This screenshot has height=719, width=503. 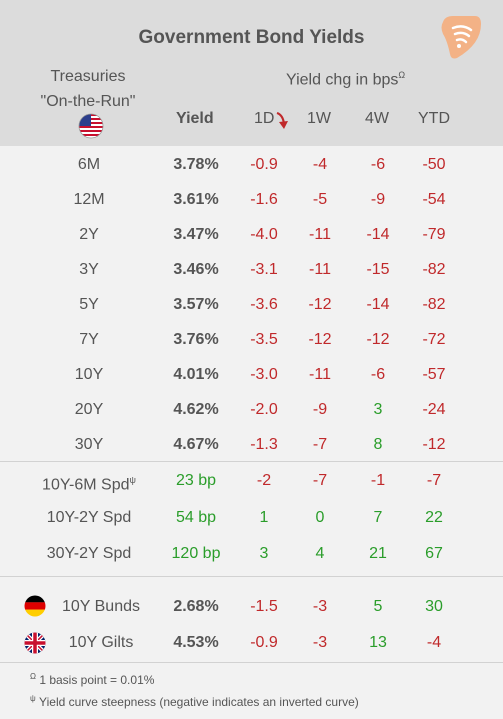 What do you see at coordinates (35, 643) in the screenshot?
I see `uk-flag-icon` at bounding box center [35, 643].